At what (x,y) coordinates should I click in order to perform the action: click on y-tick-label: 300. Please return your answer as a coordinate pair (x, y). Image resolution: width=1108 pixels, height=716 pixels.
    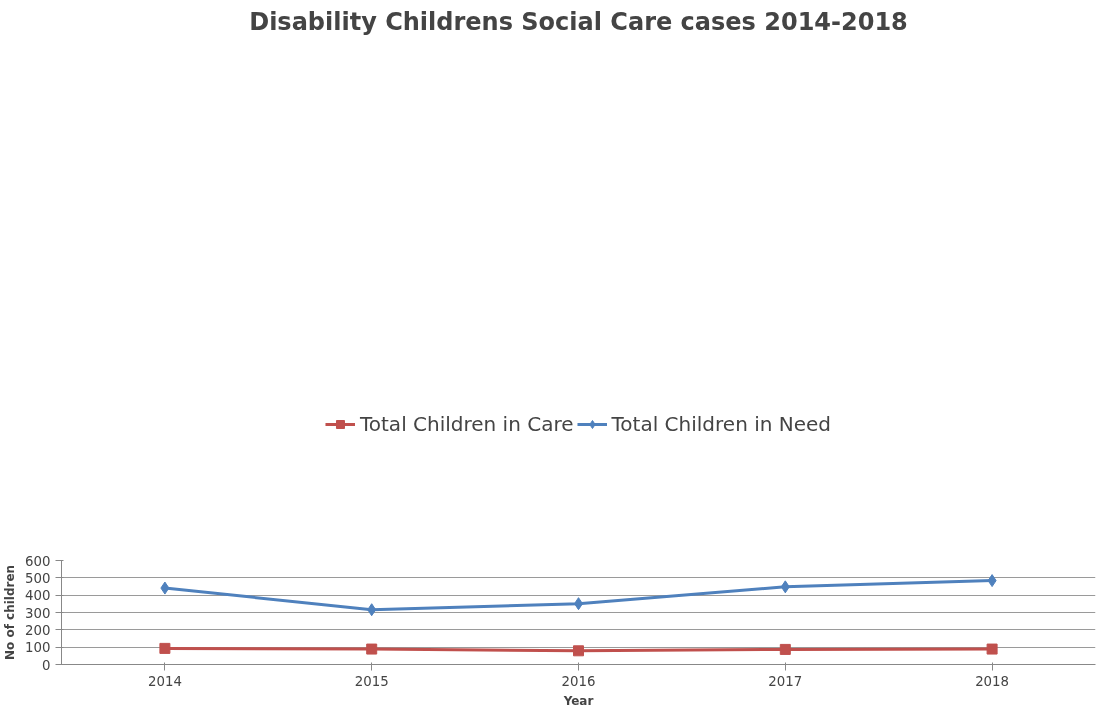
    Looking at the image, I should click on (38, 613).